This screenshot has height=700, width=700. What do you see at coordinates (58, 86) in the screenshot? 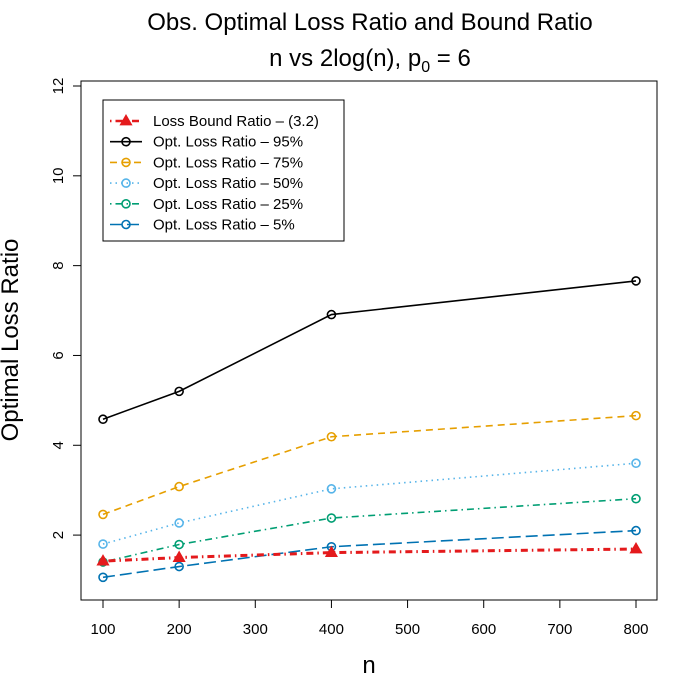
I see `y-tick-label: 12` at bounding box center [58, 86].